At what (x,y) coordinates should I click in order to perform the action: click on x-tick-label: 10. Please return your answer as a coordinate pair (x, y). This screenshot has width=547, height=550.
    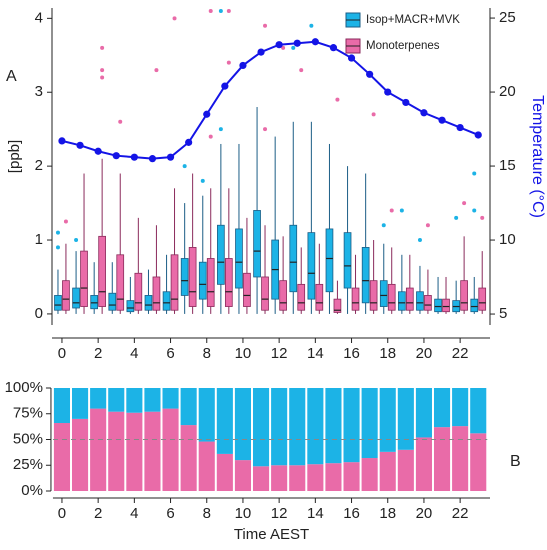
    Looking at the image, I should click on (243, 353).